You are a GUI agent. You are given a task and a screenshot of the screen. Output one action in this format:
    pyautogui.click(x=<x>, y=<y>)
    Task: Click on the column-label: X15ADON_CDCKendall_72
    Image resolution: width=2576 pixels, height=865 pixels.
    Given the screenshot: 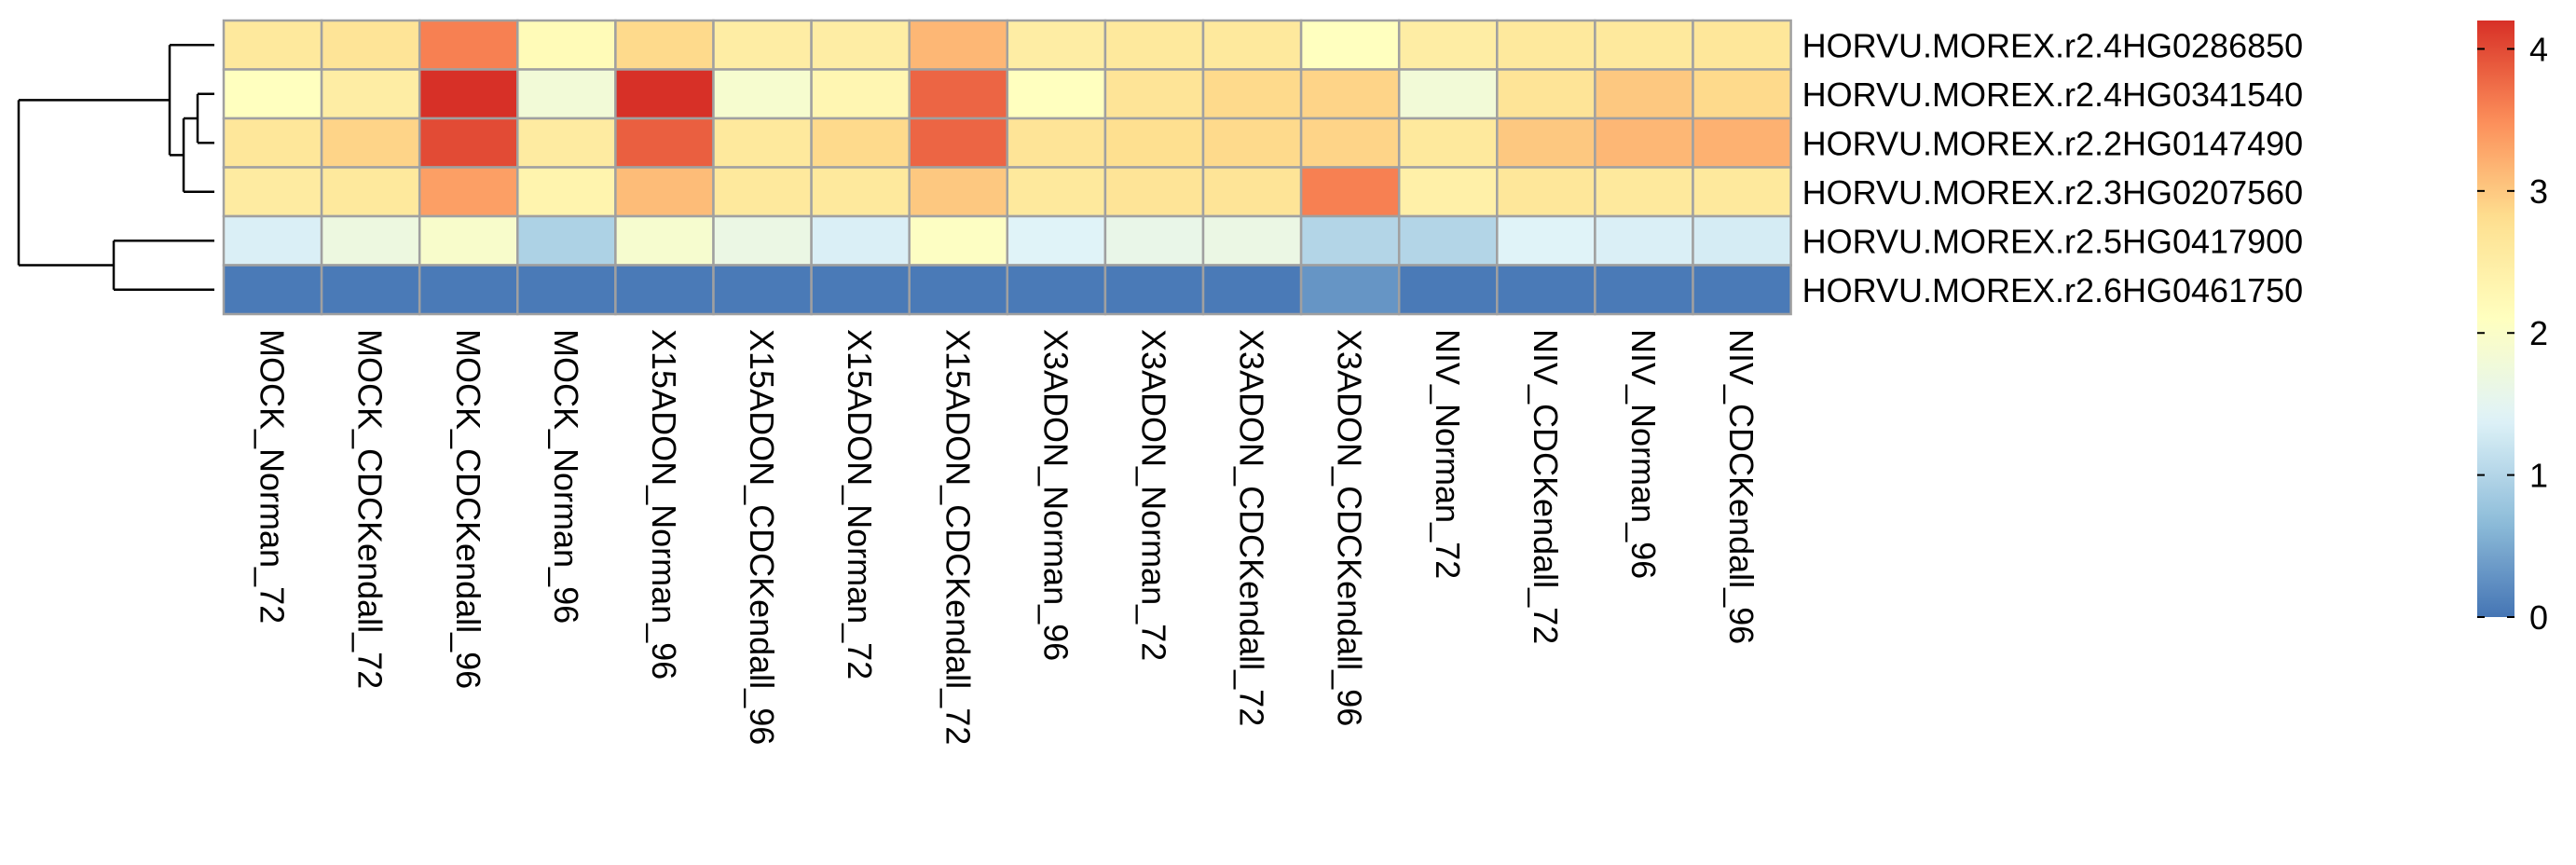 What is the action you would take?
    pyautogui.click(x=958, y=537)
    